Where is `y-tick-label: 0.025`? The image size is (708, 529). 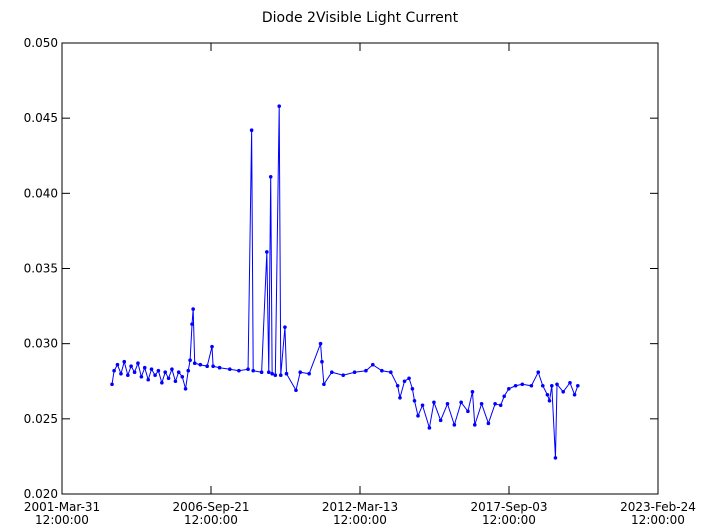 y-tick-label: 0.025 is located at coordinates (41, 419).